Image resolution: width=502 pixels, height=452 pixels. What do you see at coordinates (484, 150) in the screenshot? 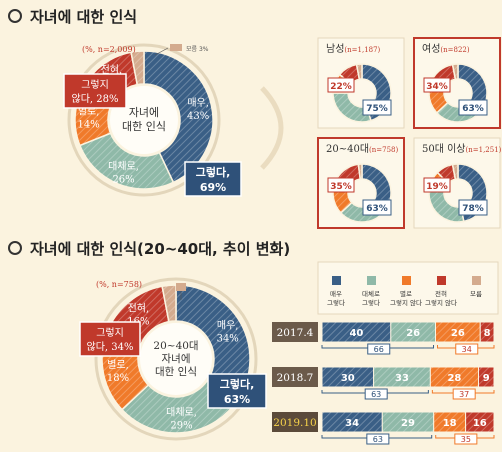
I see `panel-sample: (n=1,251)` at bounding box center [484, 150].